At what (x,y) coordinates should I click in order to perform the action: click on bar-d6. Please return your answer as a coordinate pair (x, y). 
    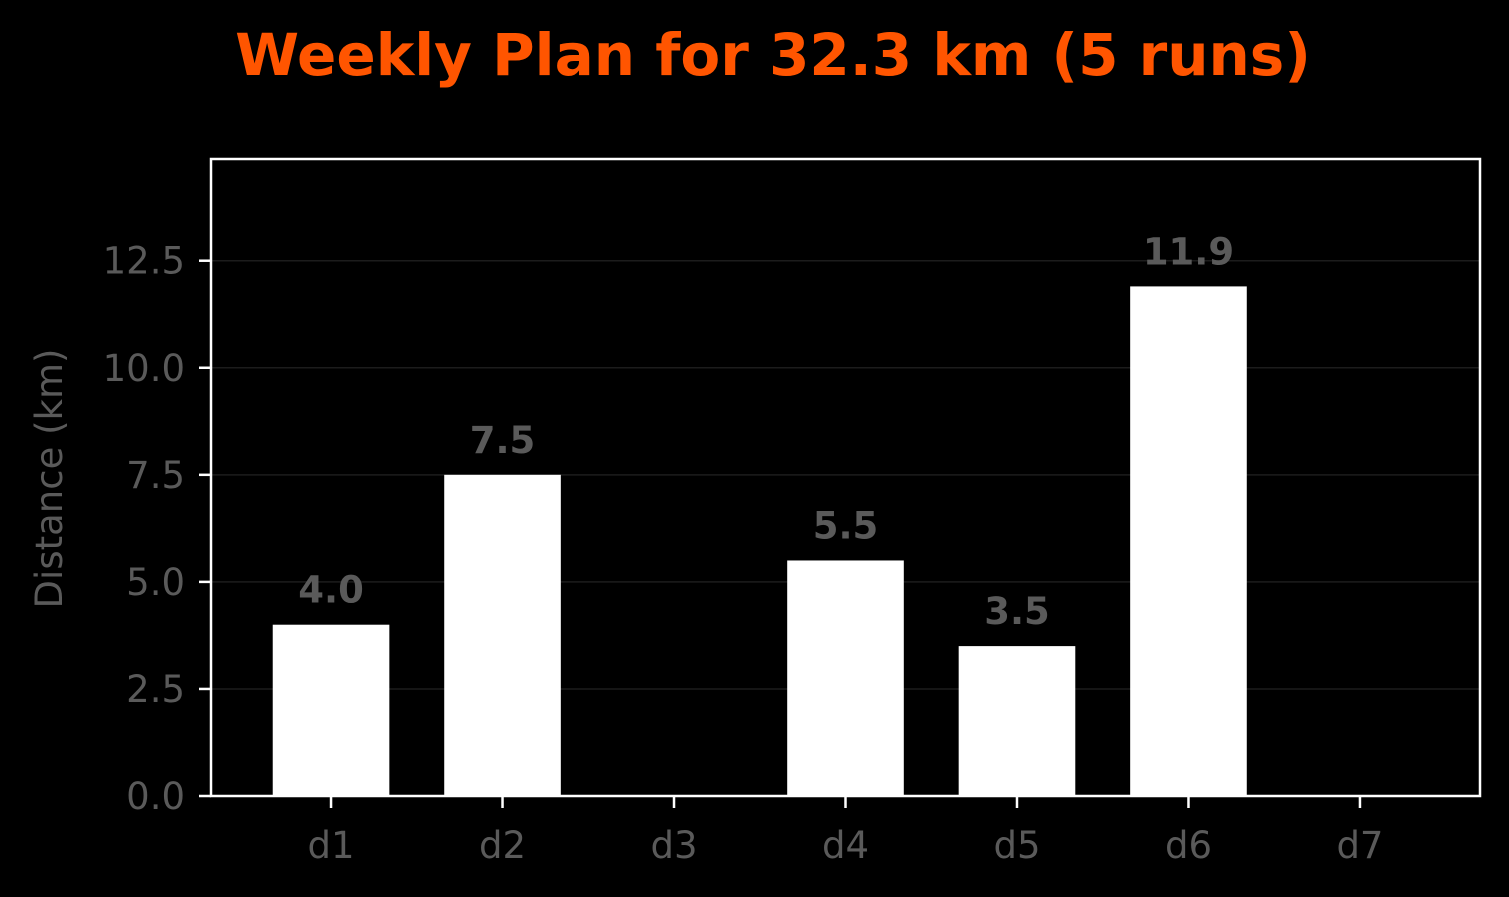
    Looking at the image, I should click on (1188, 541).